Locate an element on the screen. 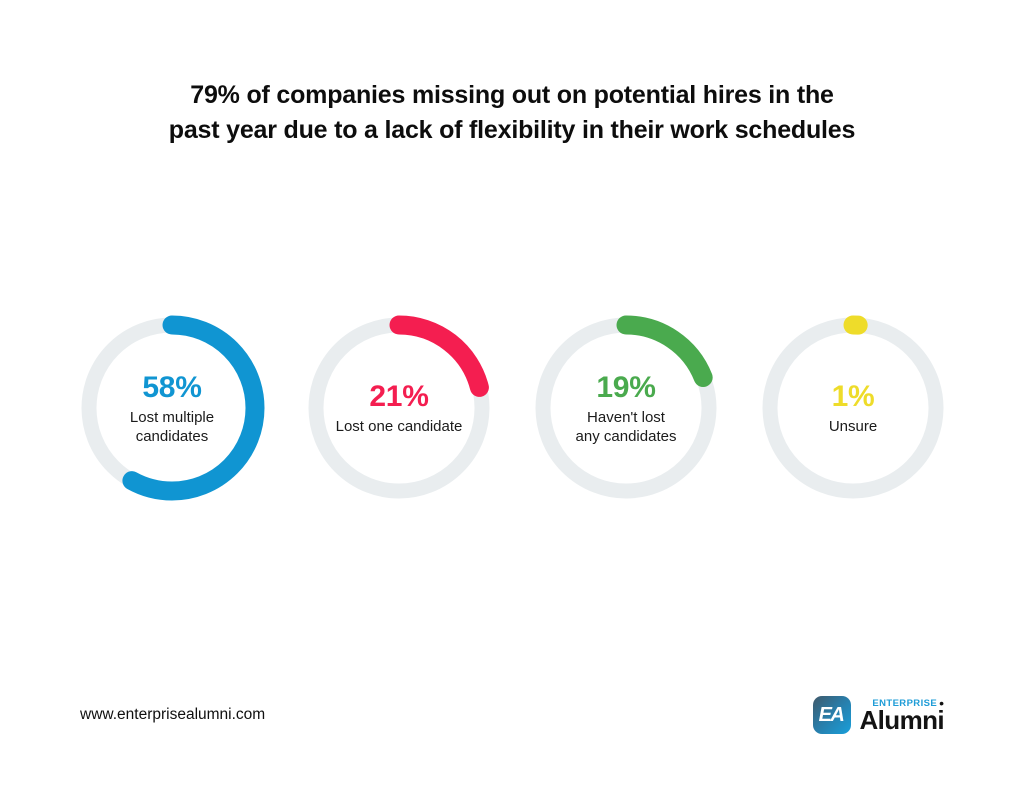  donut-center-text: 58% Lost multiple candidates is located at coordinates (172, 408).